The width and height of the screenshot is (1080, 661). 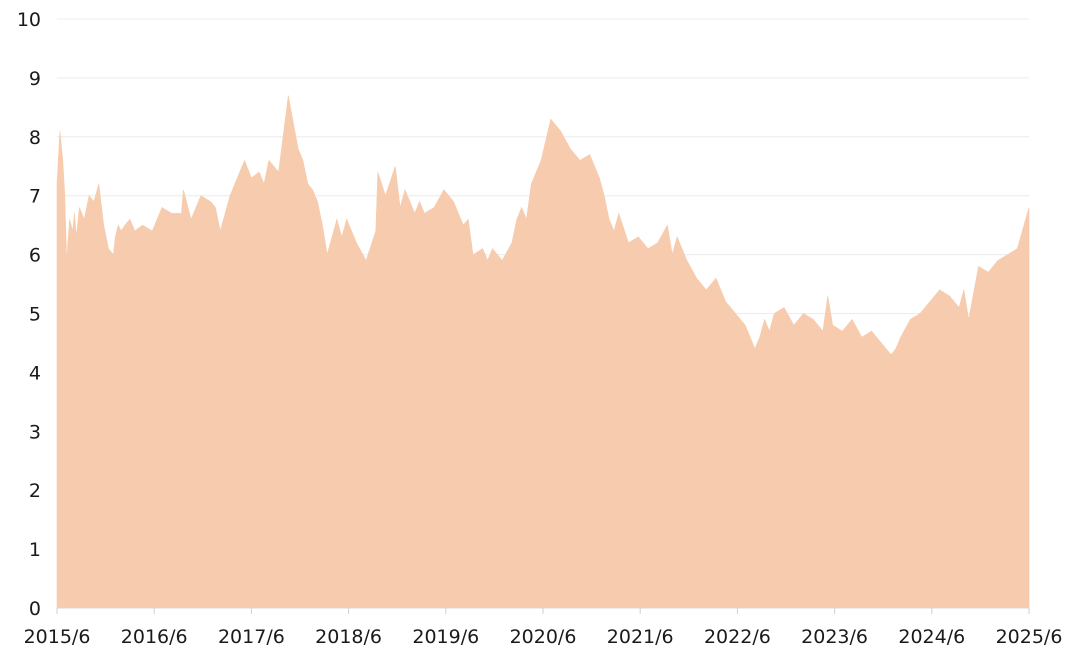 What do you see at coordinates (35, 256) in the screenshot?
I see `y-tick-label-6: 6` at bounding box center [35, 256].